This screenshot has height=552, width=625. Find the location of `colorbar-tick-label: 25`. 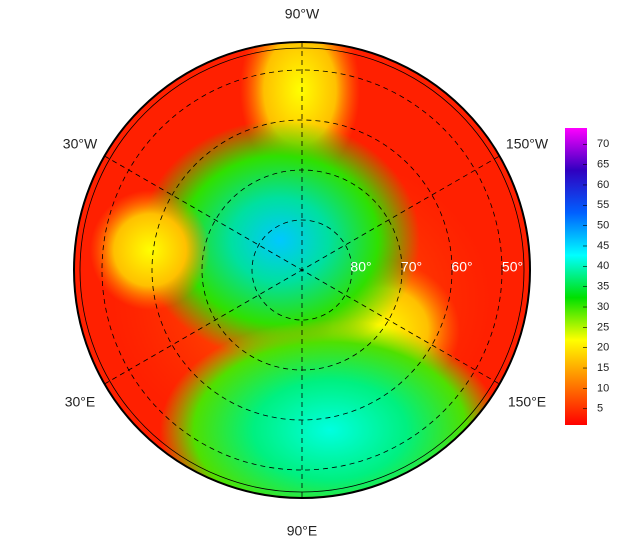

colorbar-tick-label: 25 is located at coordinates (603, 327).